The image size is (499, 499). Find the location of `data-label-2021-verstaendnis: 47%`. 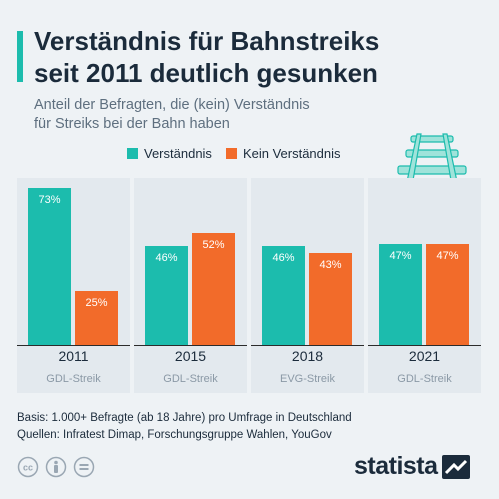

data-label-2021-verstaendnis: 47% is located at coordinates (400, 256).